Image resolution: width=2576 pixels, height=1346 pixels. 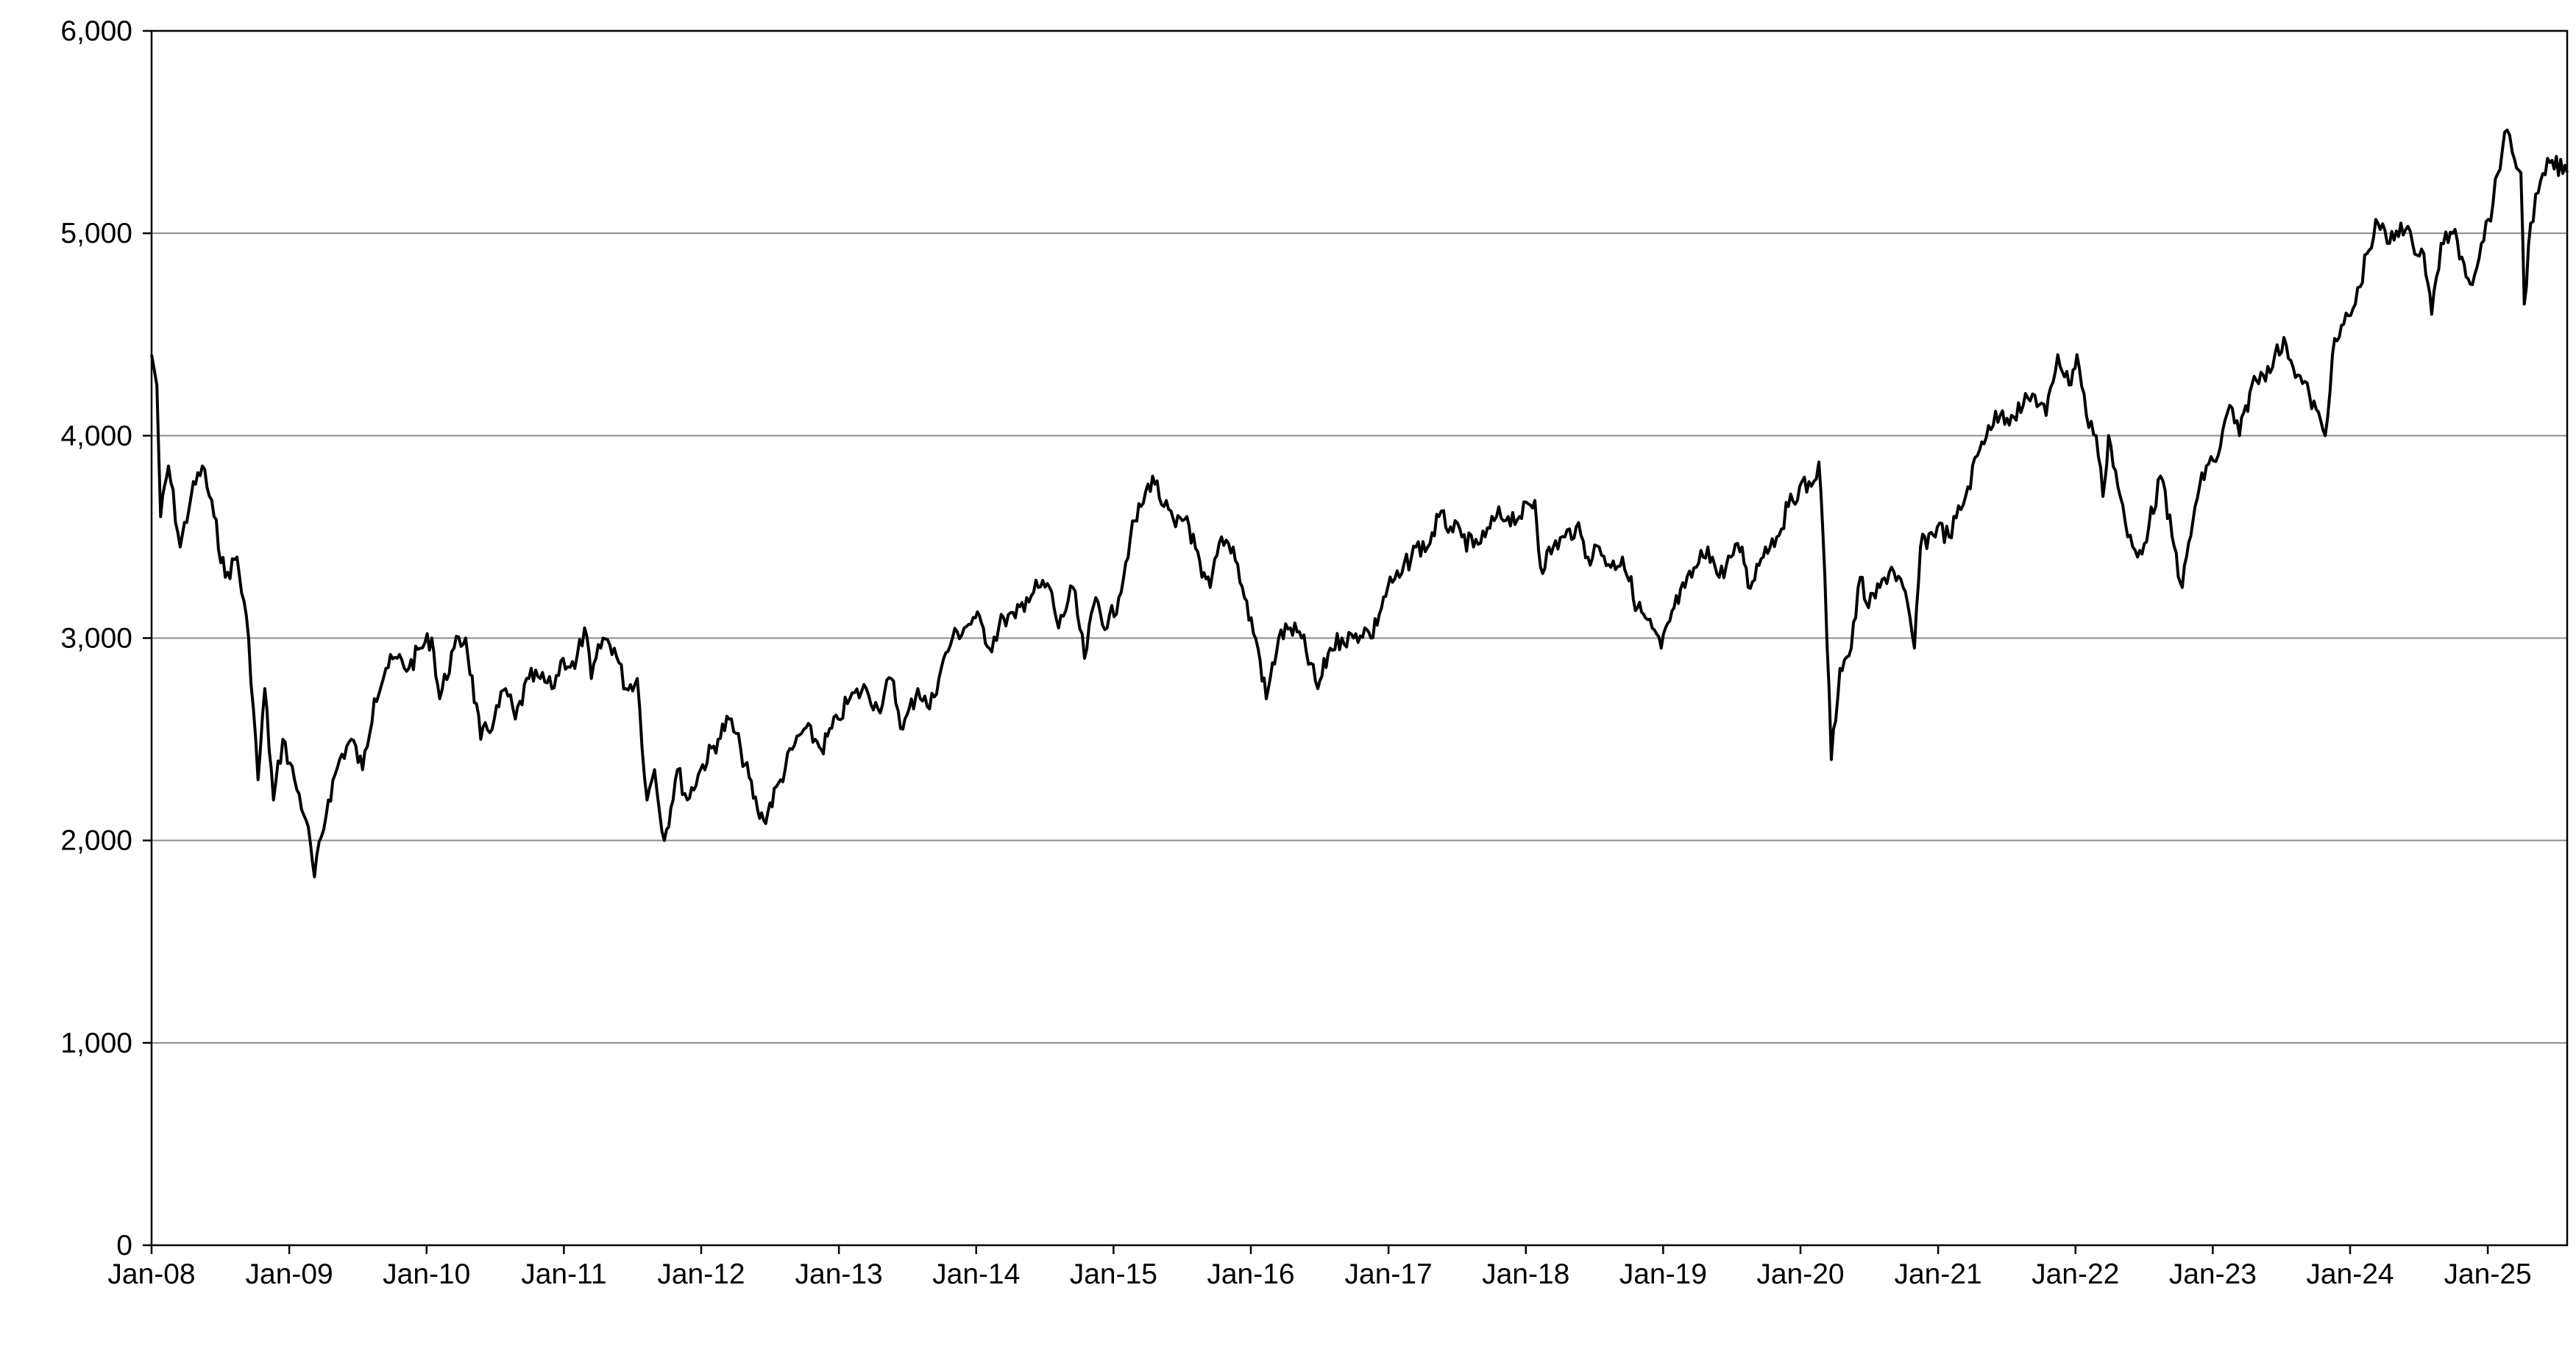 I want to click on x-tick-label: Jan-08, so click(x=151, y=1274).